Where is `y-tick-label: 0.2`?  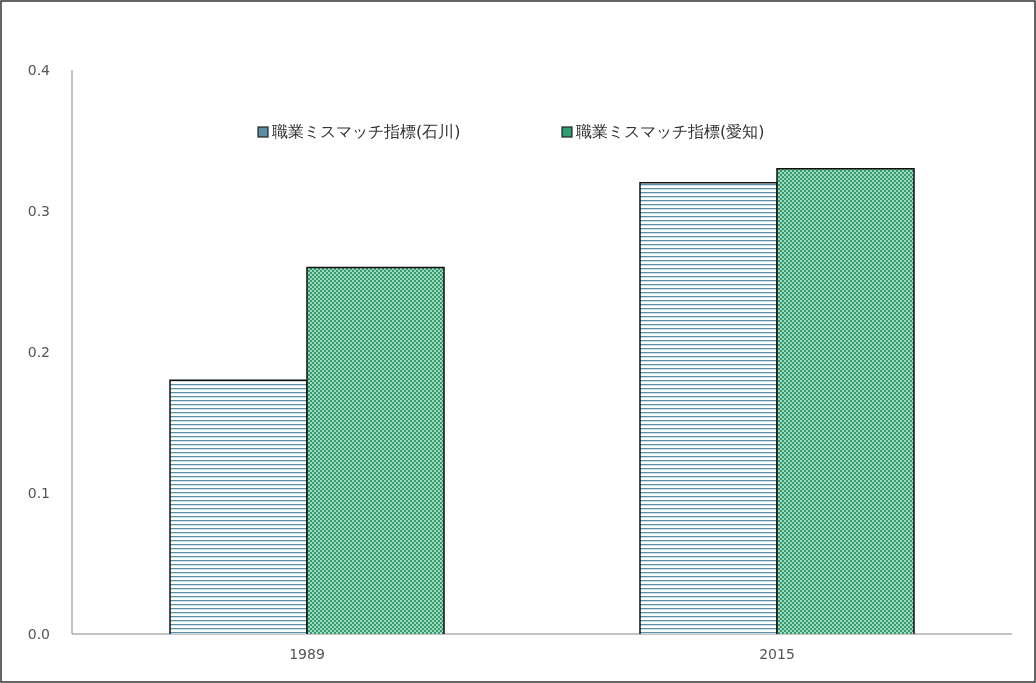
y-tick-label: 0.2 is located at coordinates (38, 352).